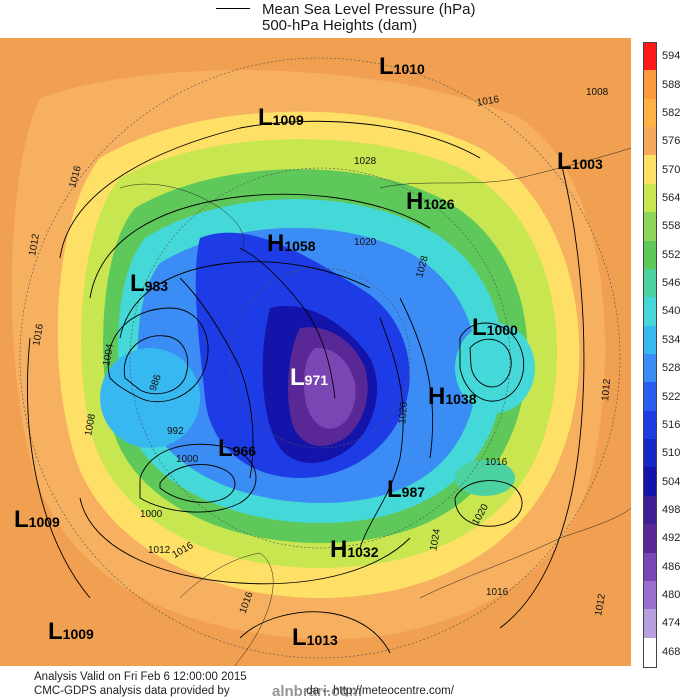  I want to click on watermark: alnbrari.com, so click(317, 691).